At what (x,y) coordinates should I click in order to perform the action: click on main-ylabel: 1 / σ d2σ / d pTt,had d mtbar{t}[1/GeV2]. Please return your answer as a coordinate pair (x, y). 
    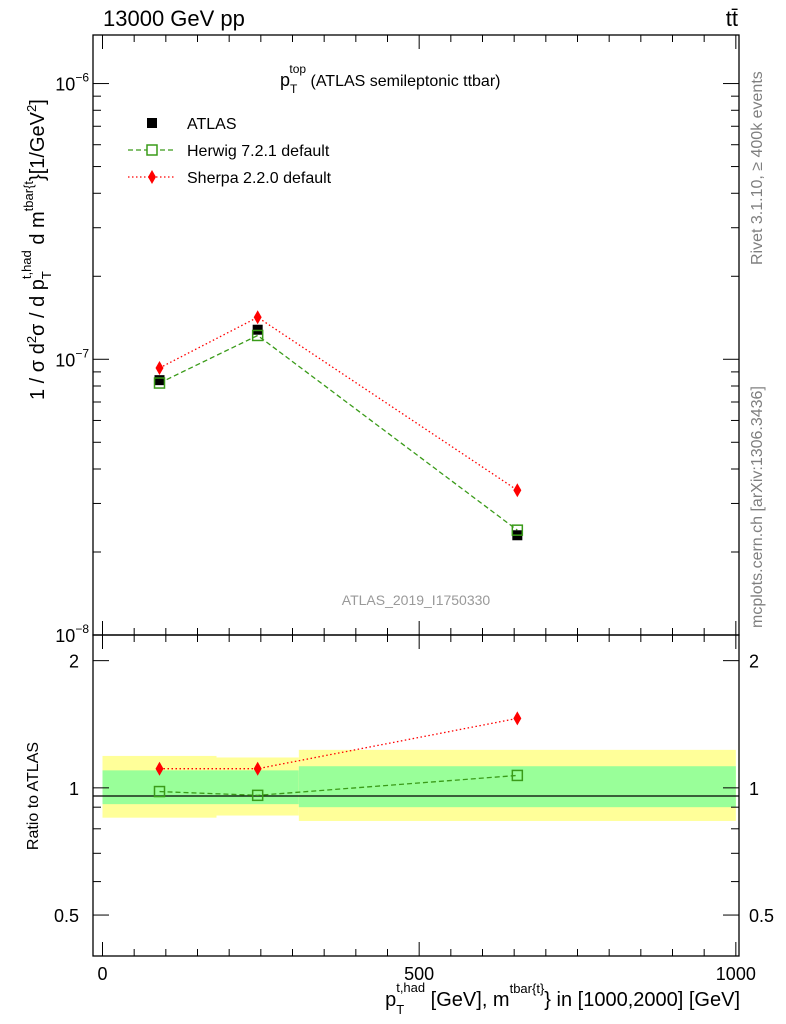
    Looking at the image, I should click on (36, 249).